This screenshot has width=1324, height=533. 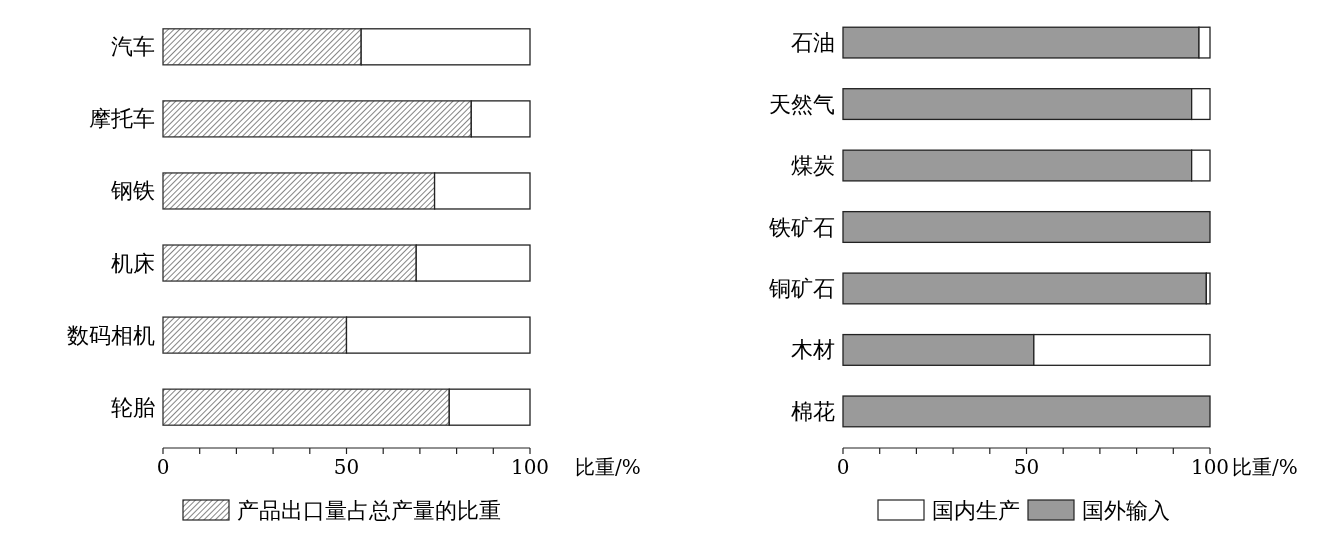 What do you see at coordinates (976, 510) in the screenshot?
I see `legend-label: 国内生产` at bounding box center [976, 510].